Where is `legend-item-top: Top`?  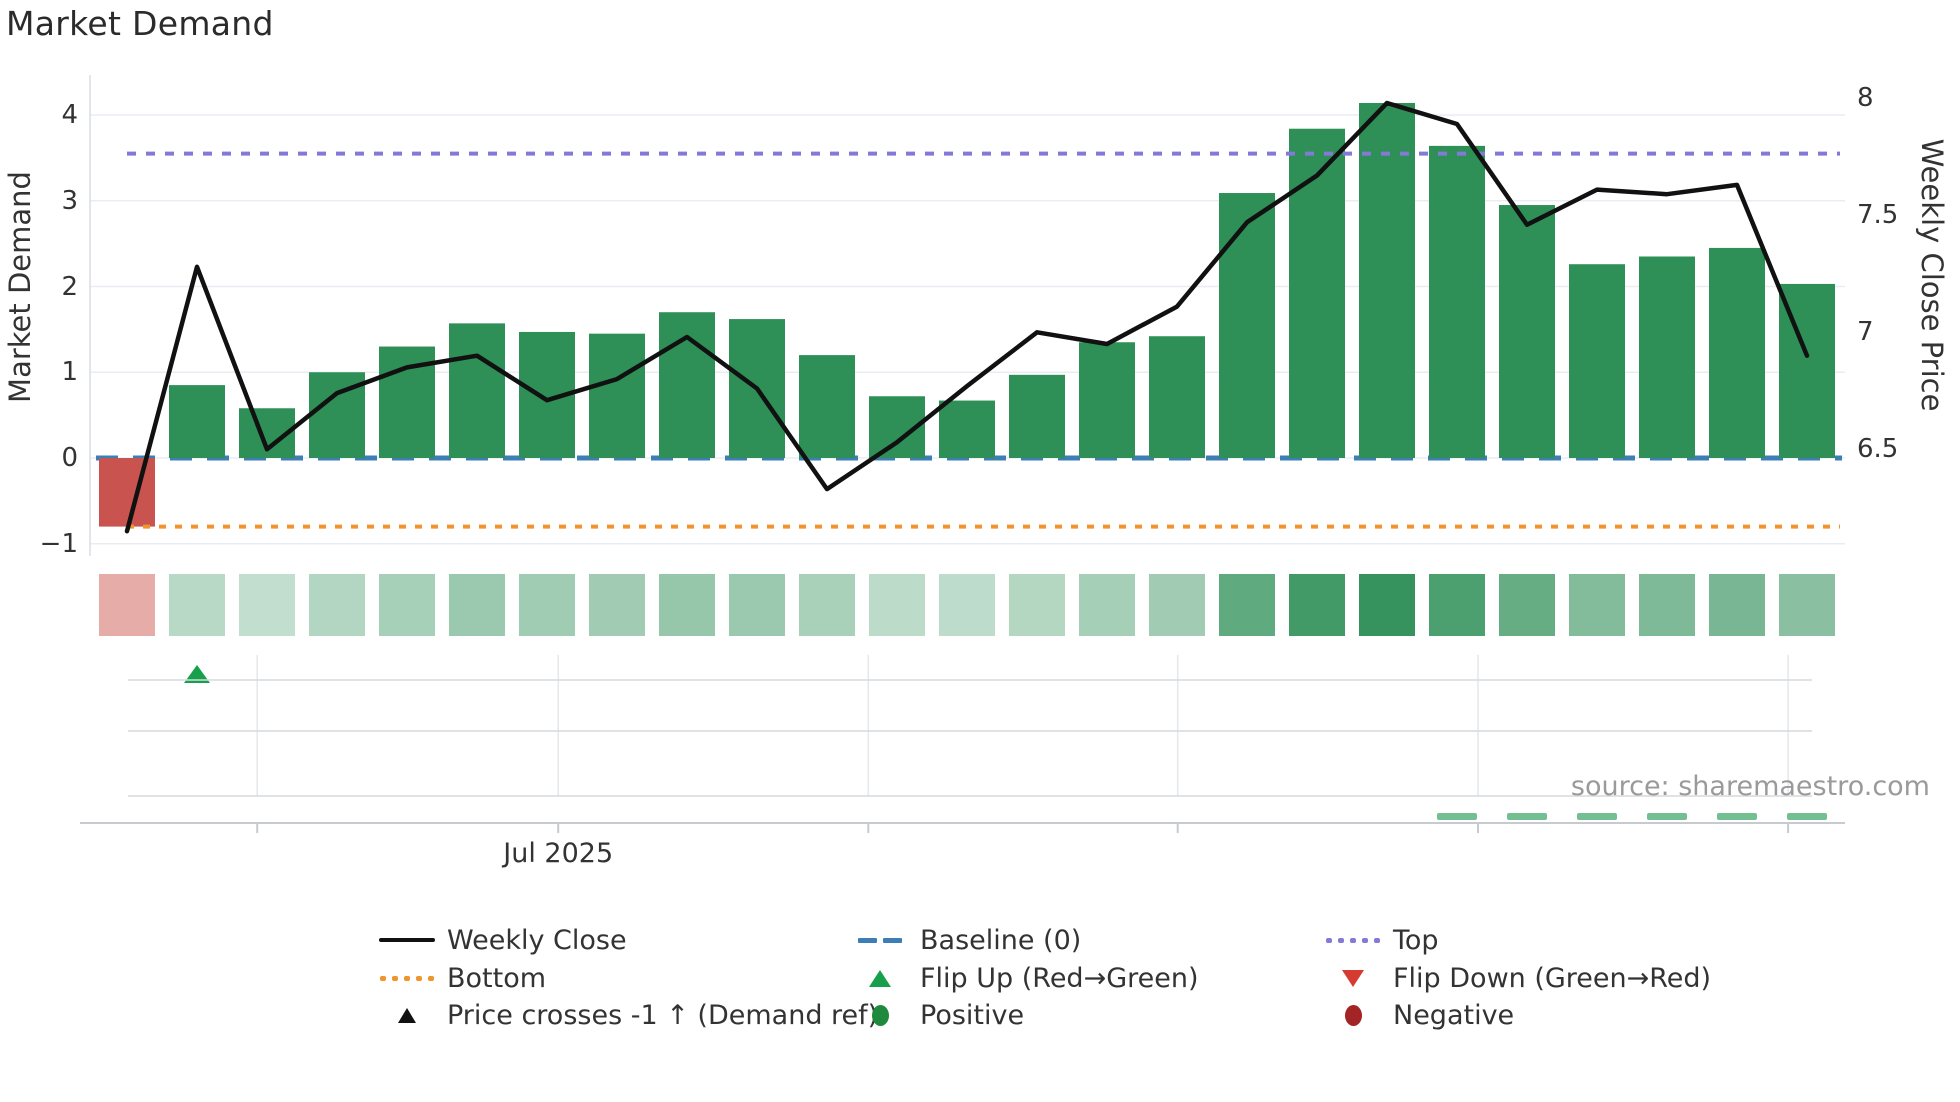
legend-item-top: Top is located at coordinates (1381, 940).